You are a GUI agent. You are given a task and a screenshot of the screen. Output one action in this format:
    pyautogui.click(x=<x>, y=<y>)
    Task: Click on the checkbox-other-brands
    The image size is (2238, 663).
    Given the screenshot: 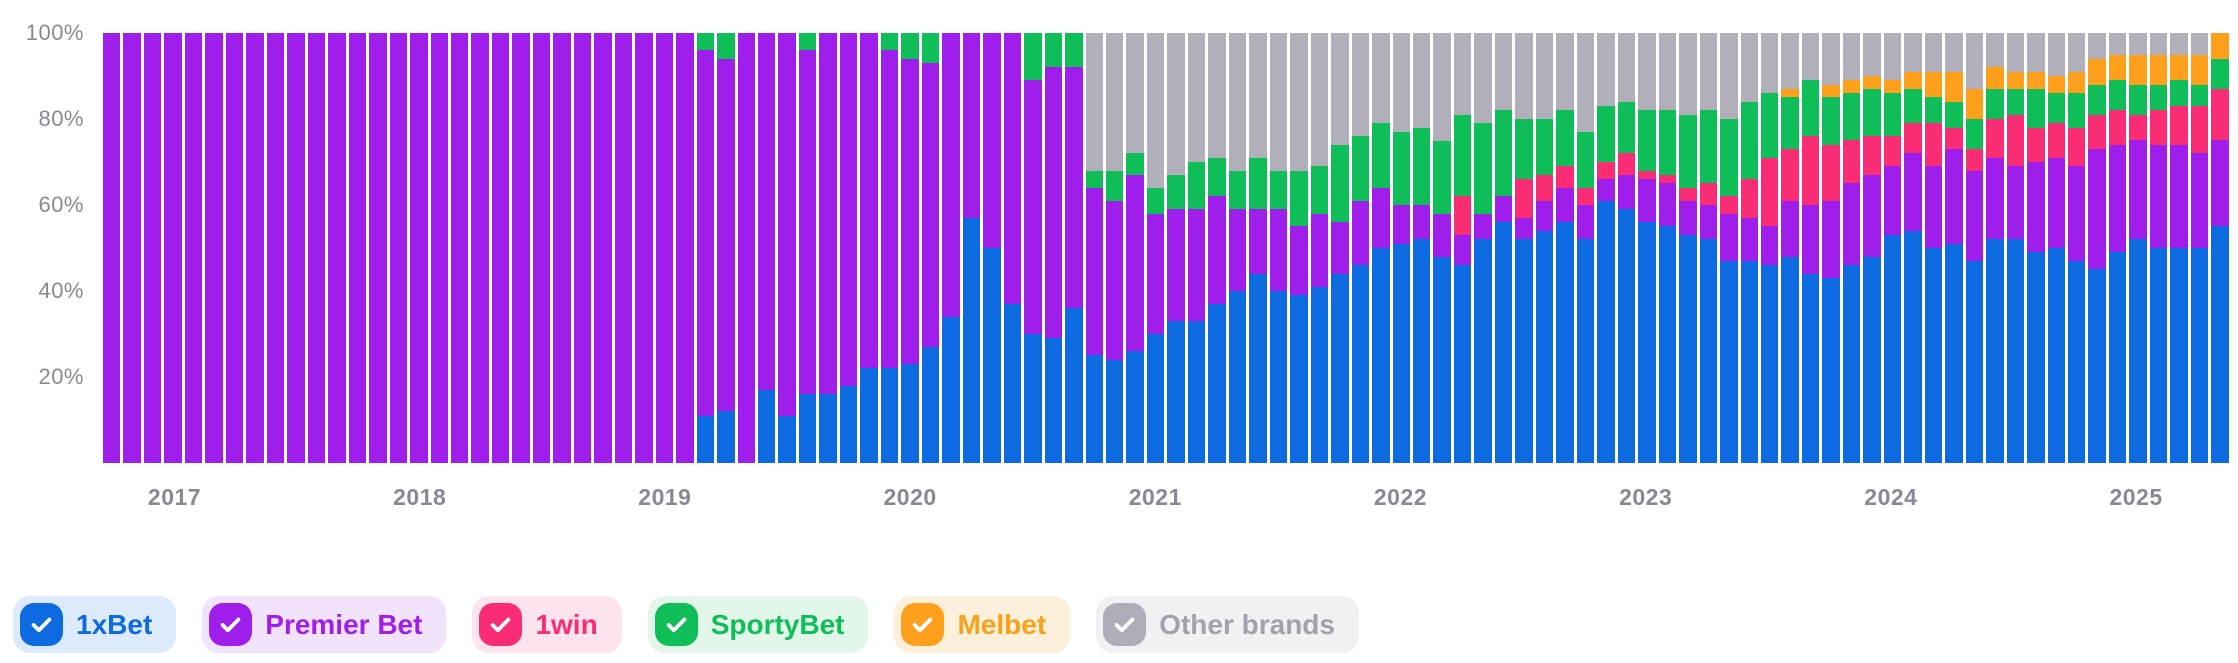 What is the action you would take?
    pyautogui.click(x=1125, y=624)
    